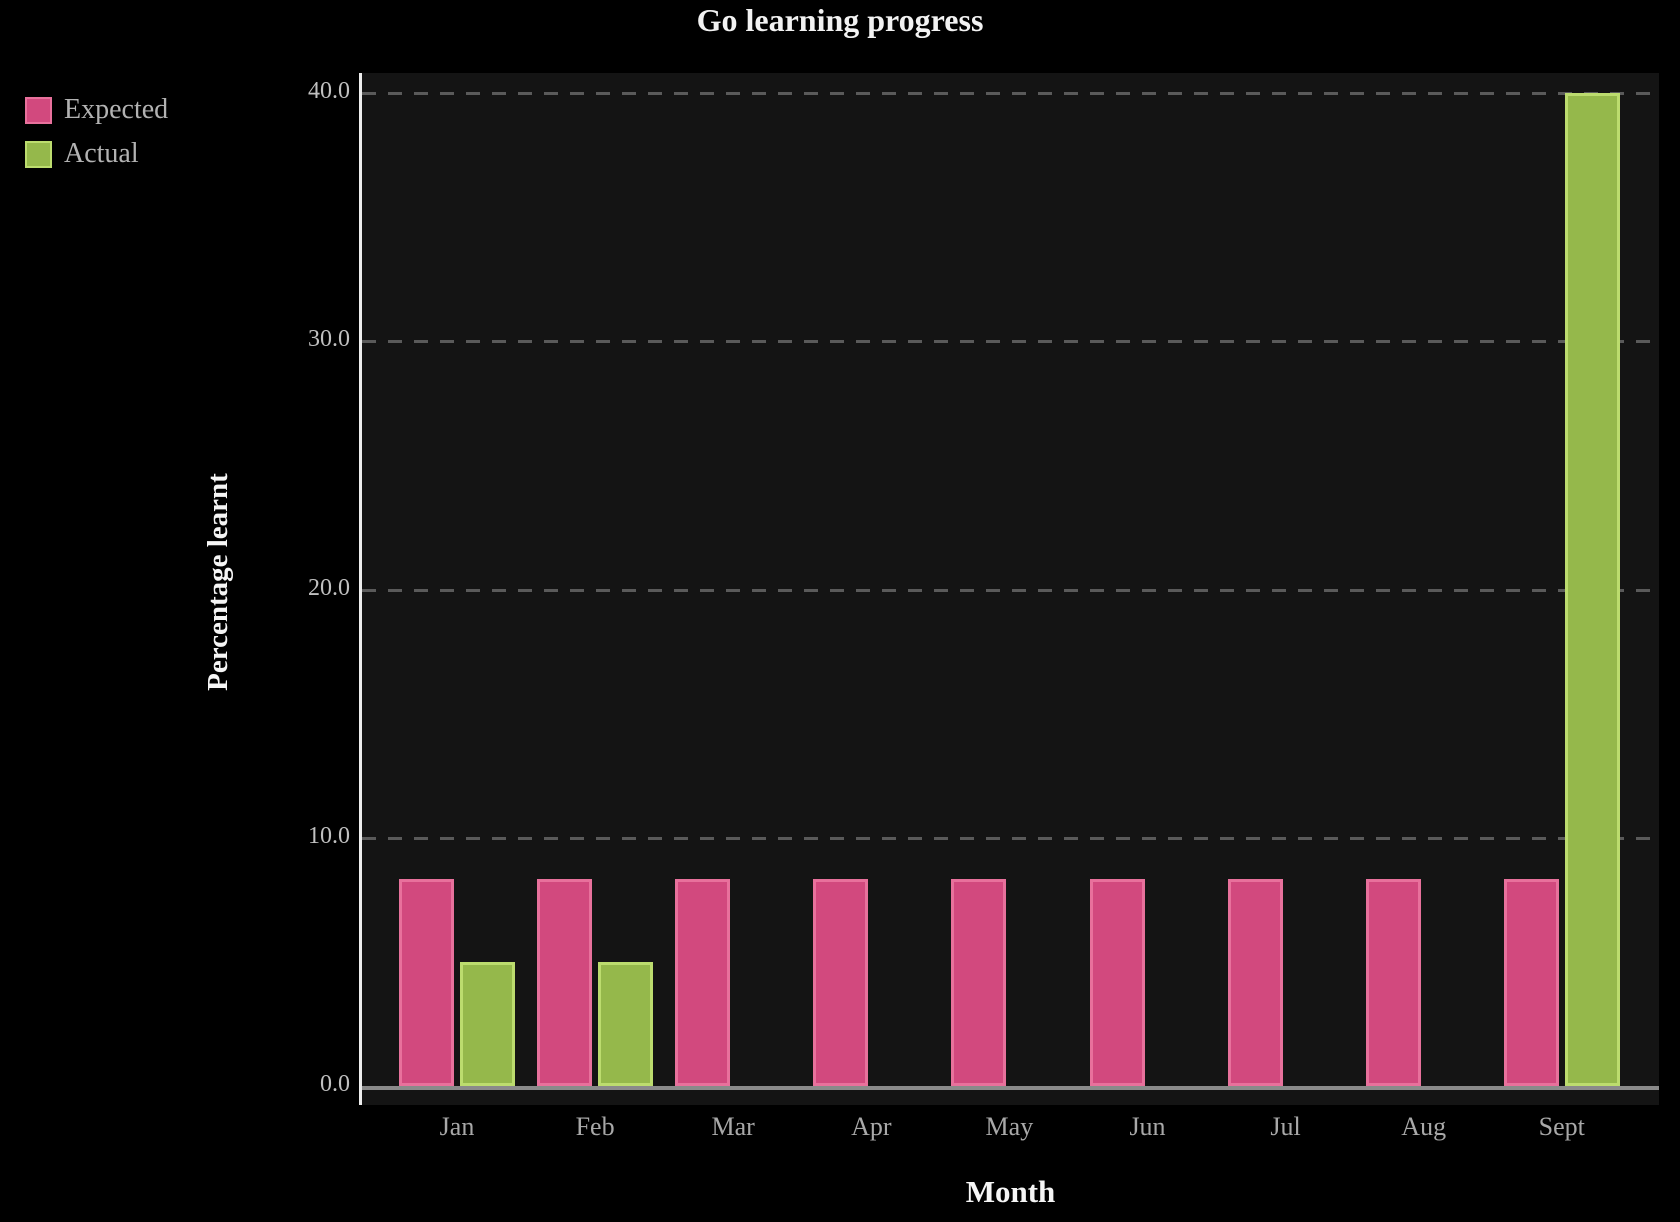 The width and height of the screenshot is (1680, 1222). Describe the element at coordinates (1285, 1126) in the screenshot. I see `x-tick-label-jul: Jul` at that location.